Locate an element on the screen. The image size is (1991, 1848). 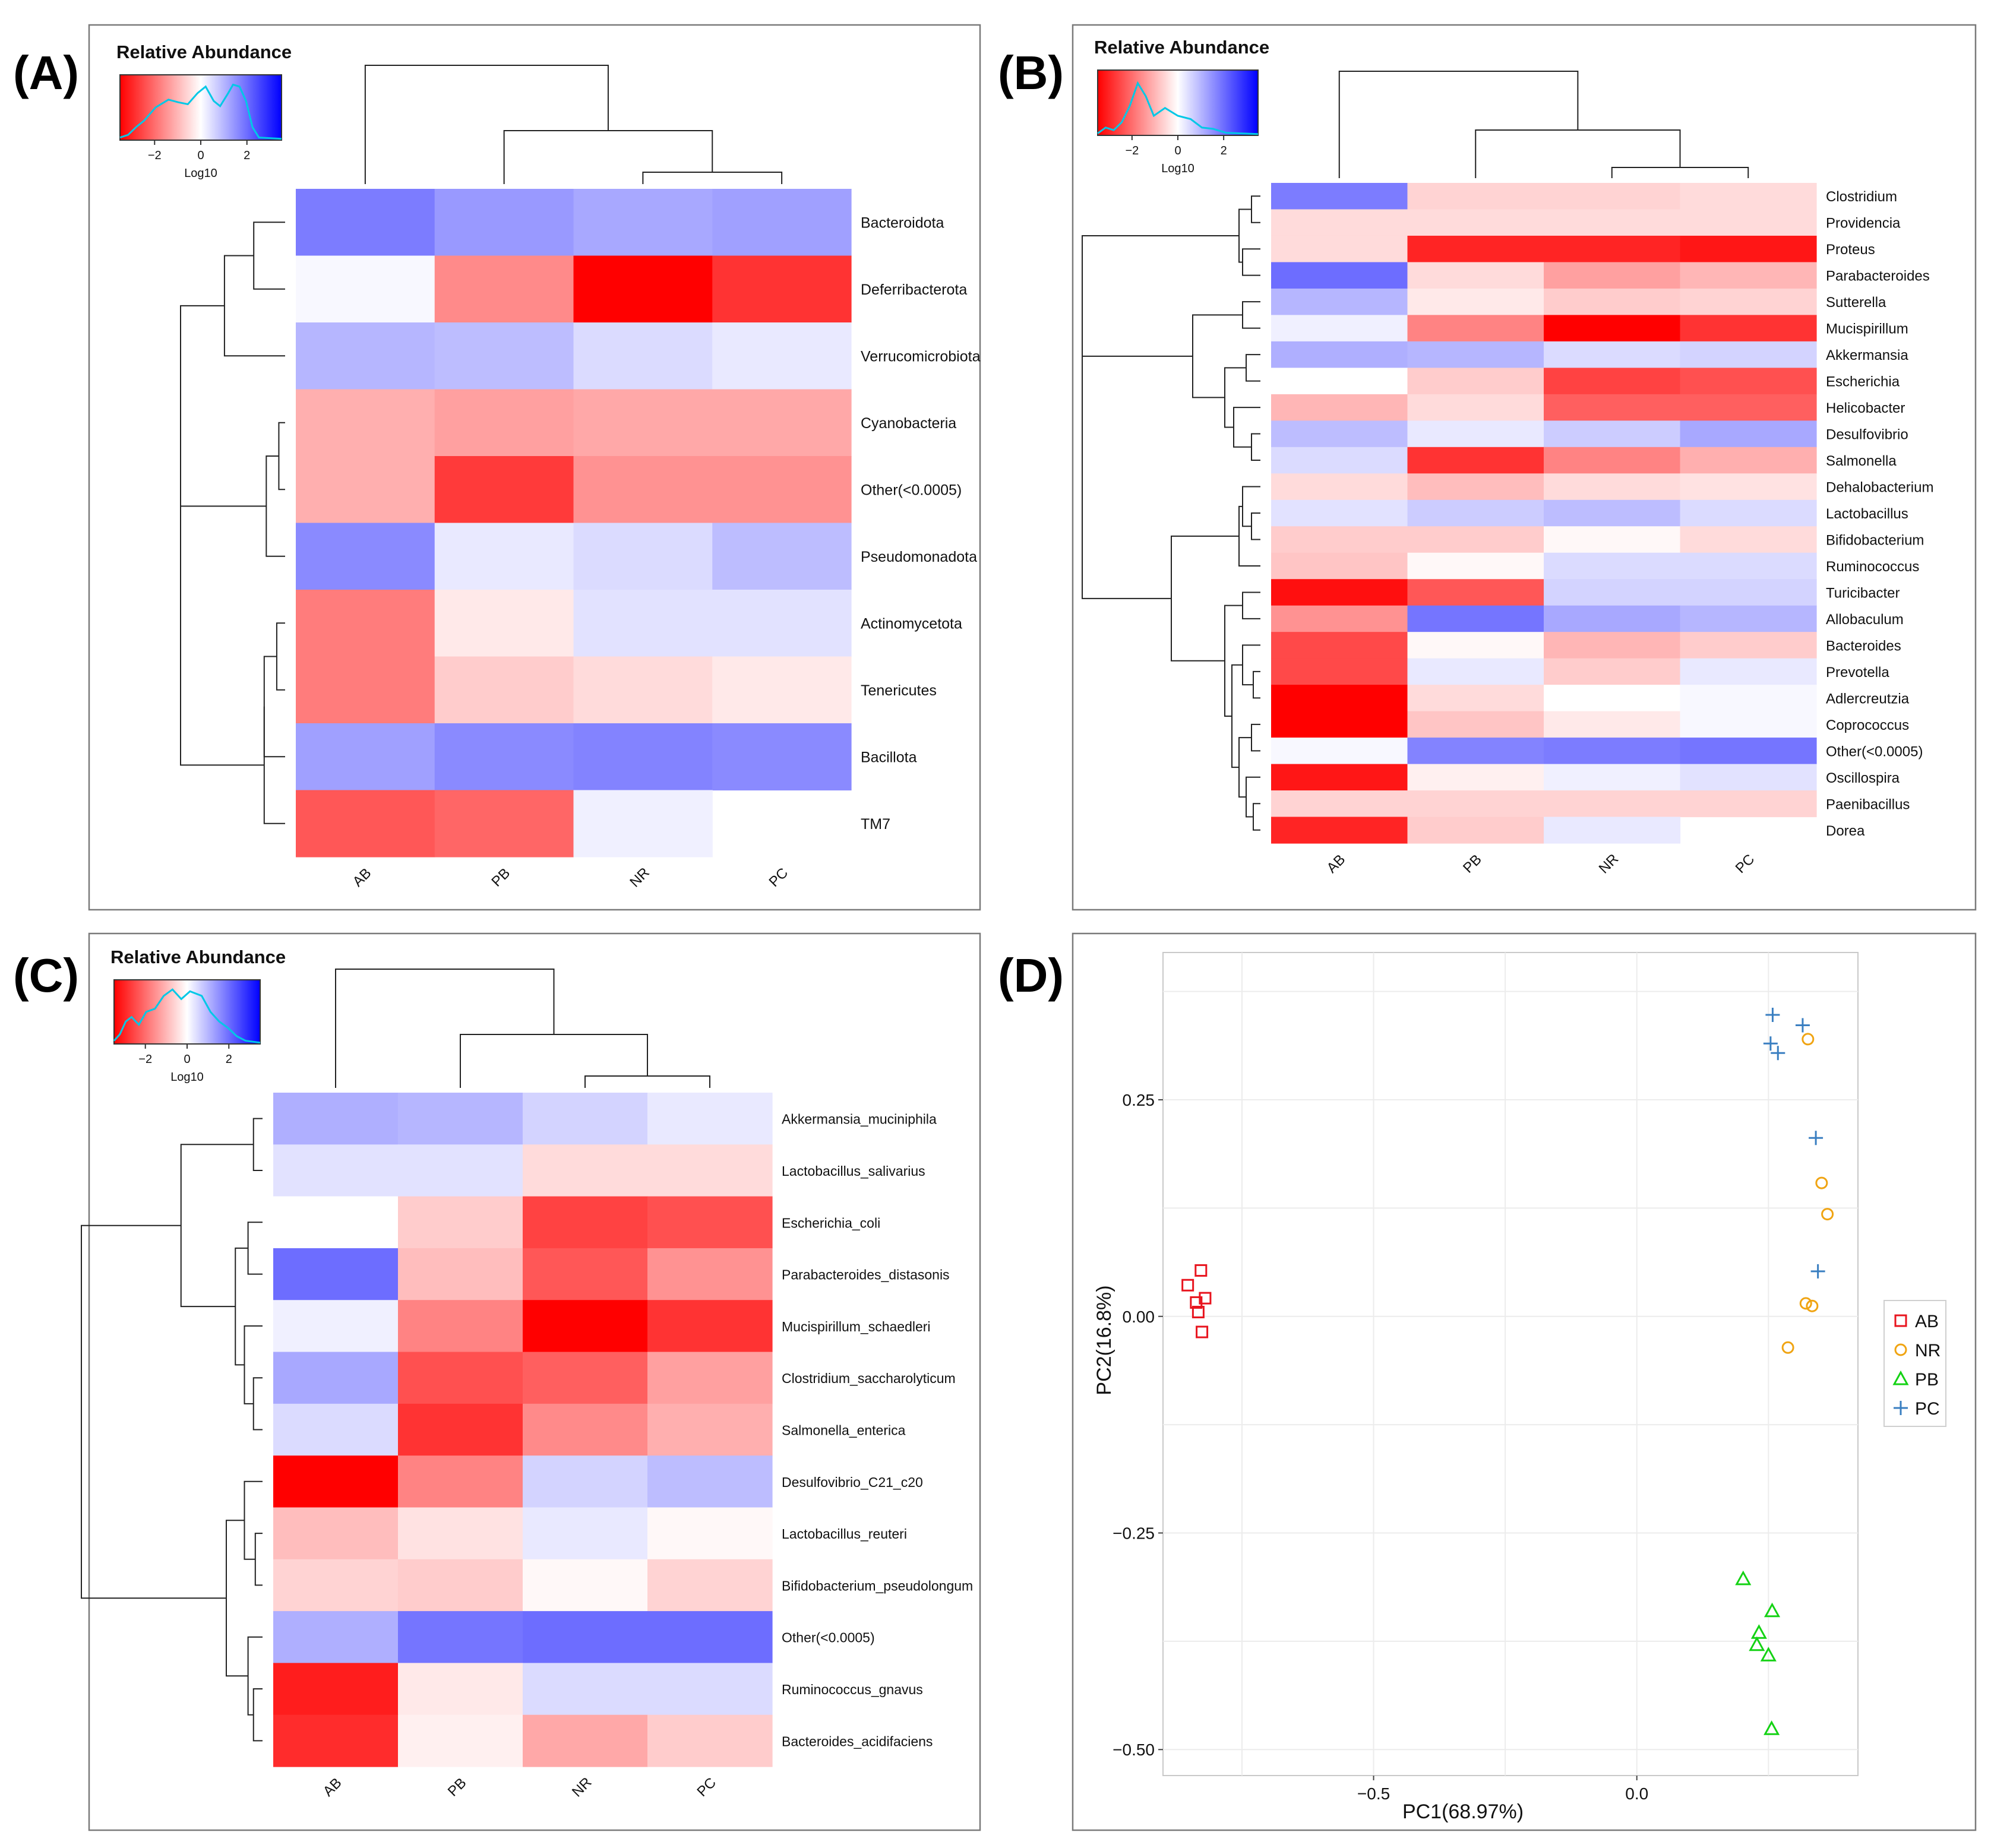
panel-panel-A-density-curve is located at coordinates (200, 111).